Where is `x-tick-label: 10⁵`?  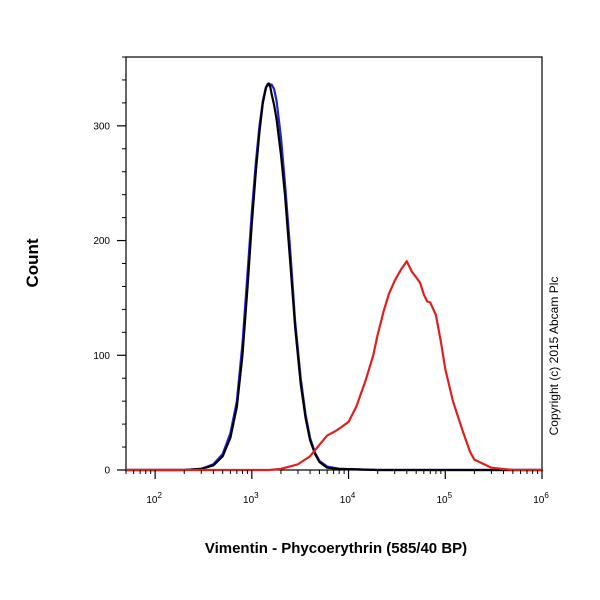 x-tick-label: 10⁵ is located at coordinates (444, 498).